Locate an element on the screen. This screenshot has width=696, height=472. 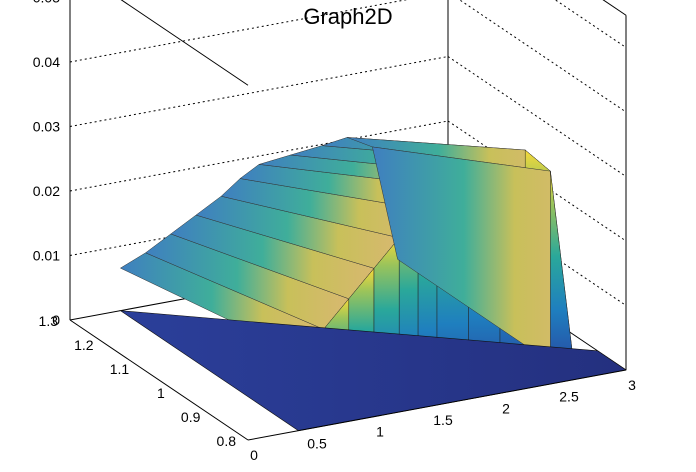
z-tick-label-5: 0.05 is located at coordinates (46, 3).